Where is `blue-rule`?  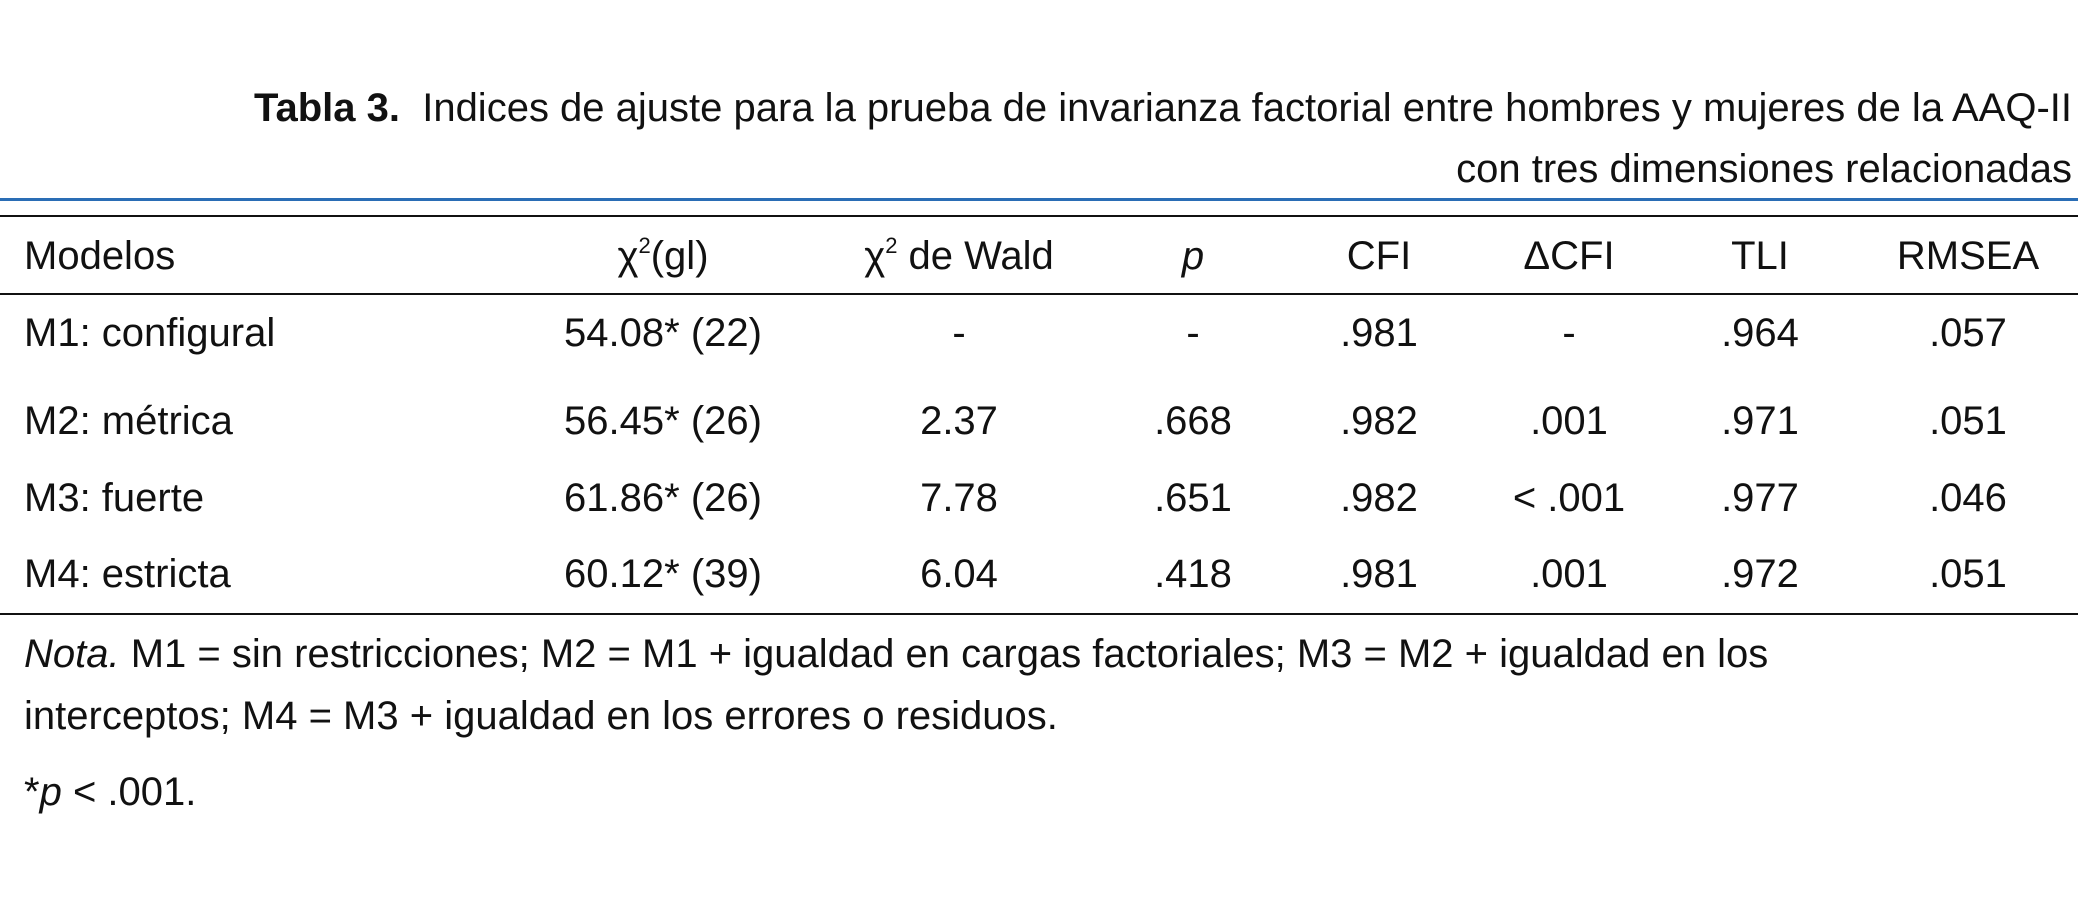
blue-rule is located at coordinates (1039, 199).